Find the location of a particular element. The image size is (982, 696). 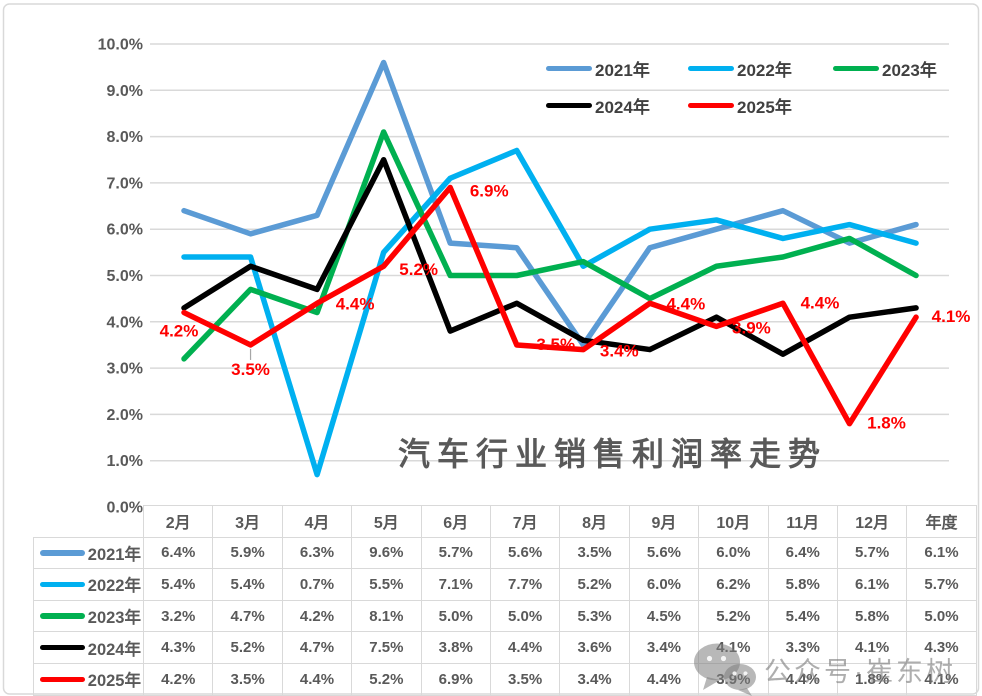

table-cell: 3.6% is located at coordinates (594, 647).